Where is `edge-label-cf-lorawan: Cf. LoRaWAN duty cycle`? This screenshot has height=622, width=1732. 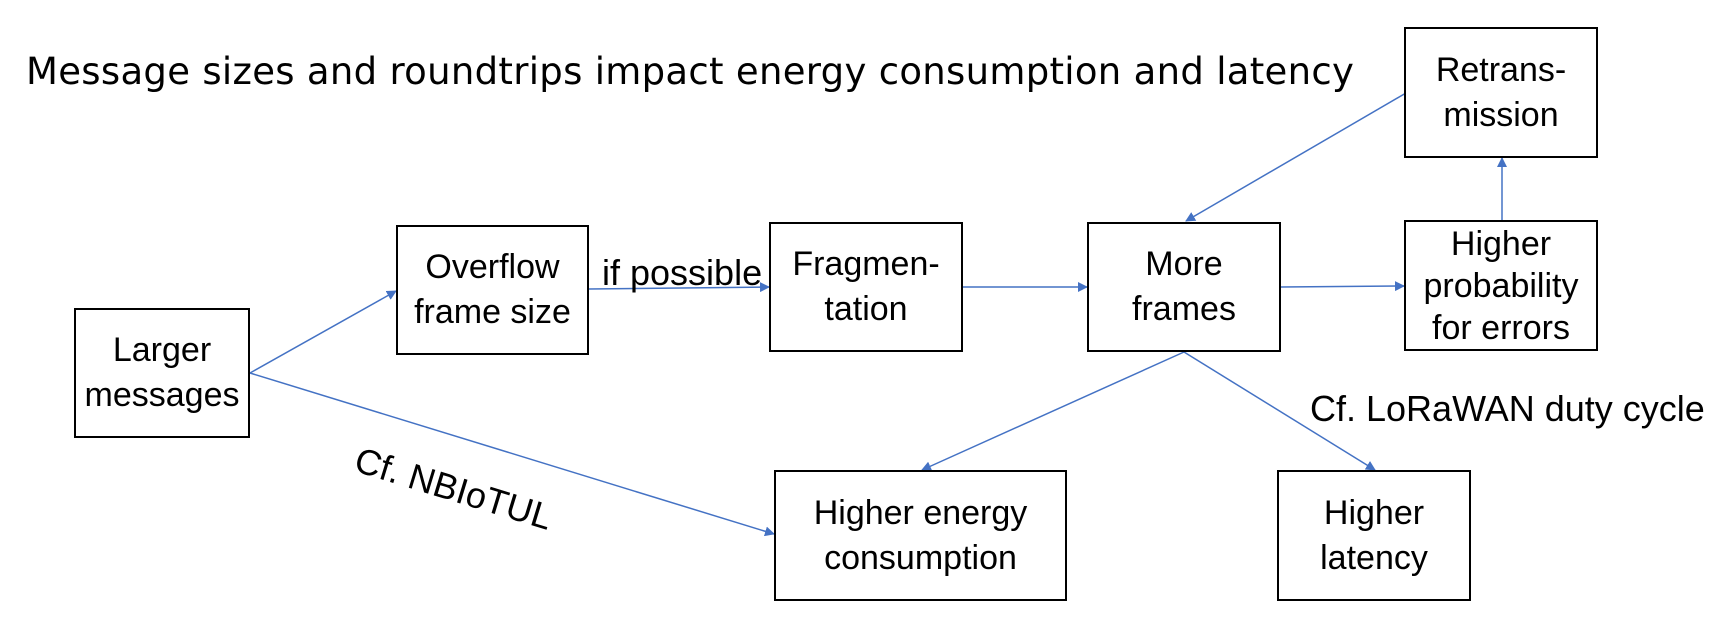
edge-label-cf-lorawan: Cf. LoRaWAN duty cycle is located at coordinates (1507, 408).